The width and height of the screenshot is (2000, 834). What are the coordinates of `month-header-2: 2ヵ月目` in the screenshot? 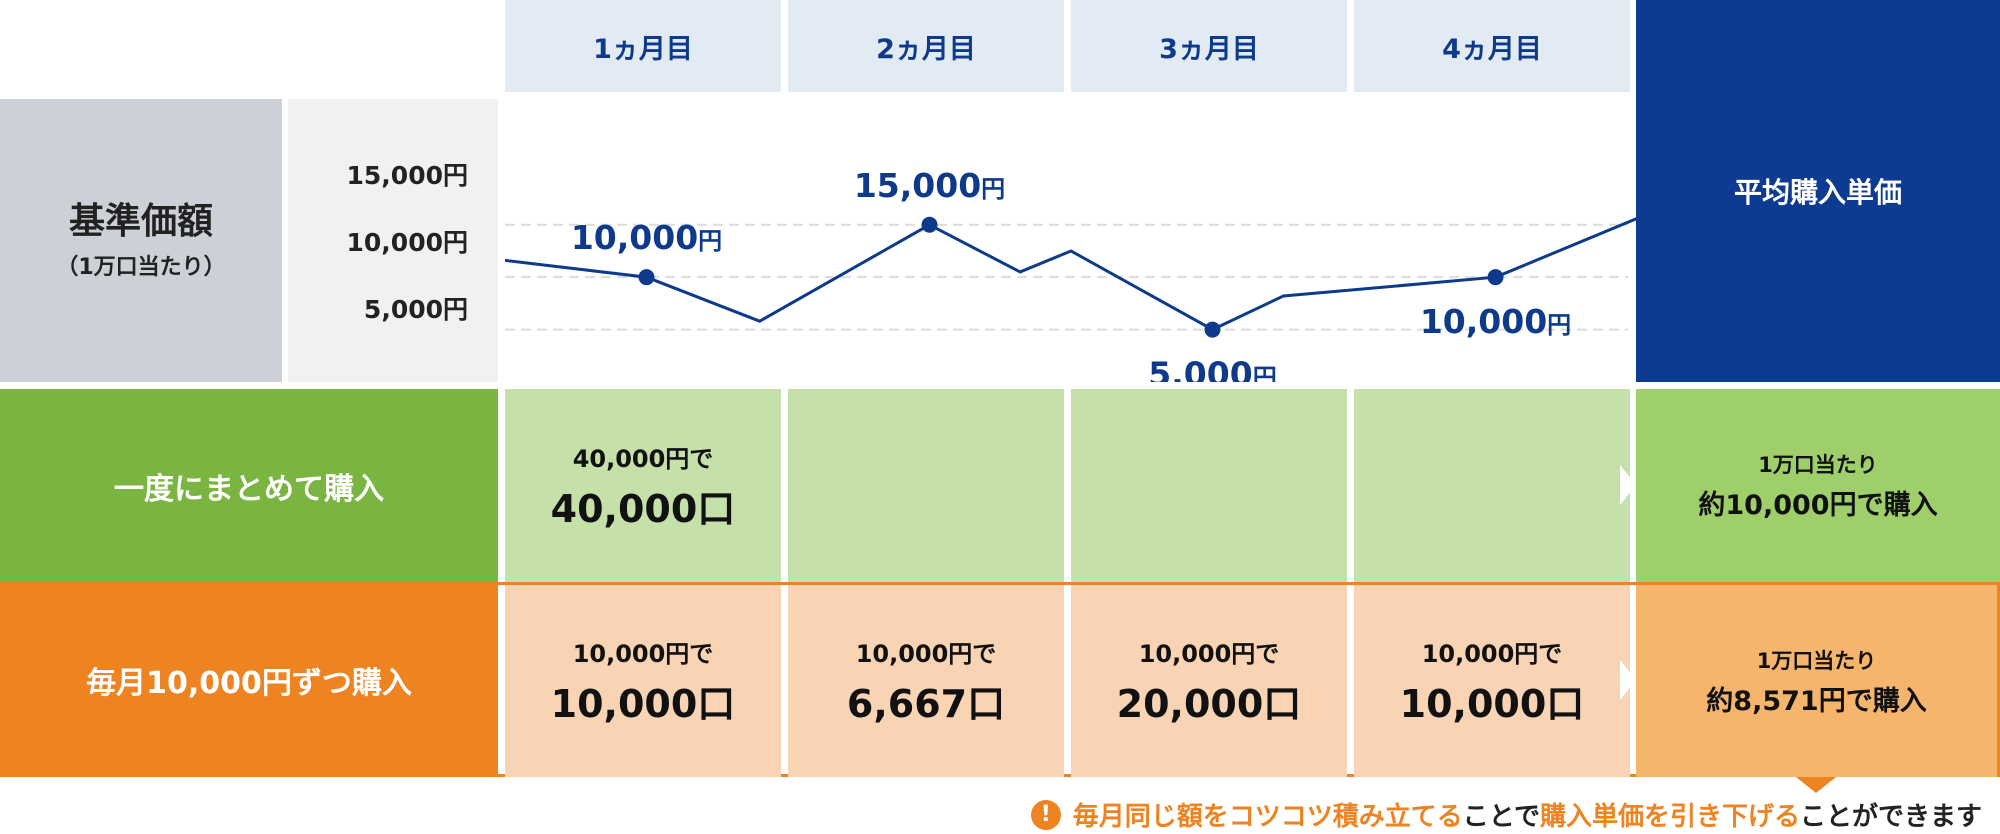 It's located at (926, 46).